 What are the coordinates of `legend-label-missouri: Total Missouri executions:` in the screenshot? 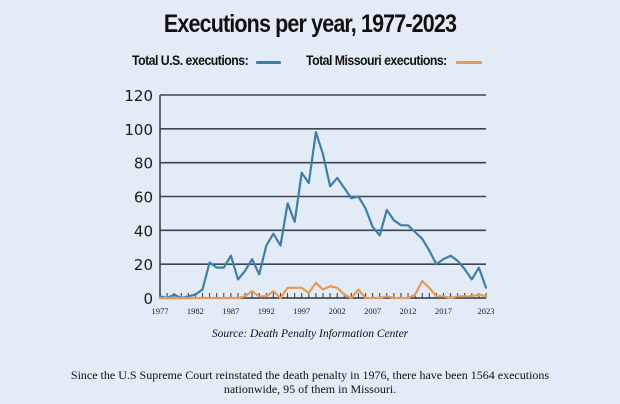 It's located at (376, 60).